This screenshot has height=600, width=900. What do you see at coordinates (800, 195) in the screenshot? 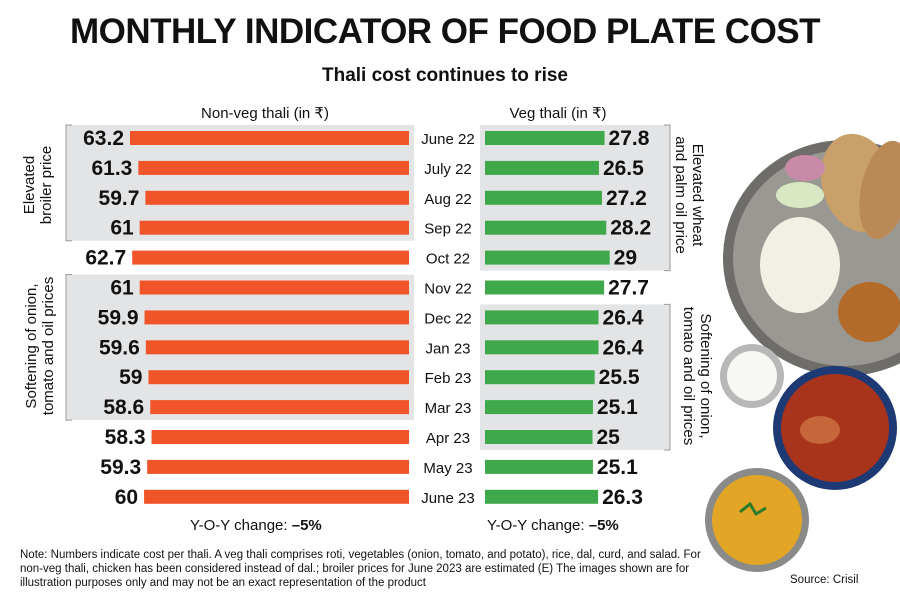
I see `cucumber-shape` at bounding box center [800, 195].